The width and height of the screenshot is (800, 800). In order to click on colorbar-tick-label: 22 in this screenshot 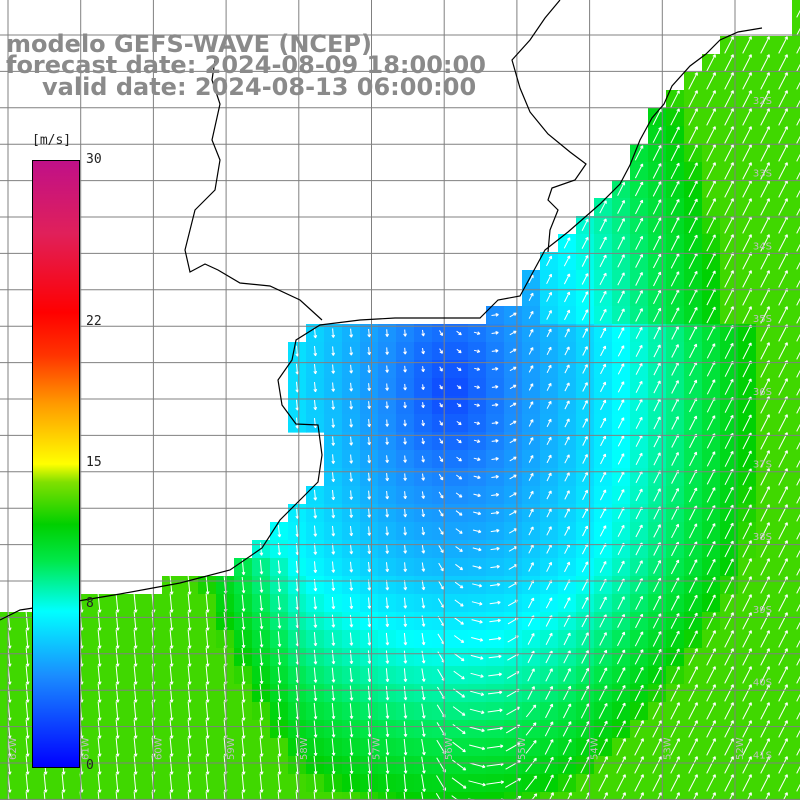, I will do `click(94, 321)`.